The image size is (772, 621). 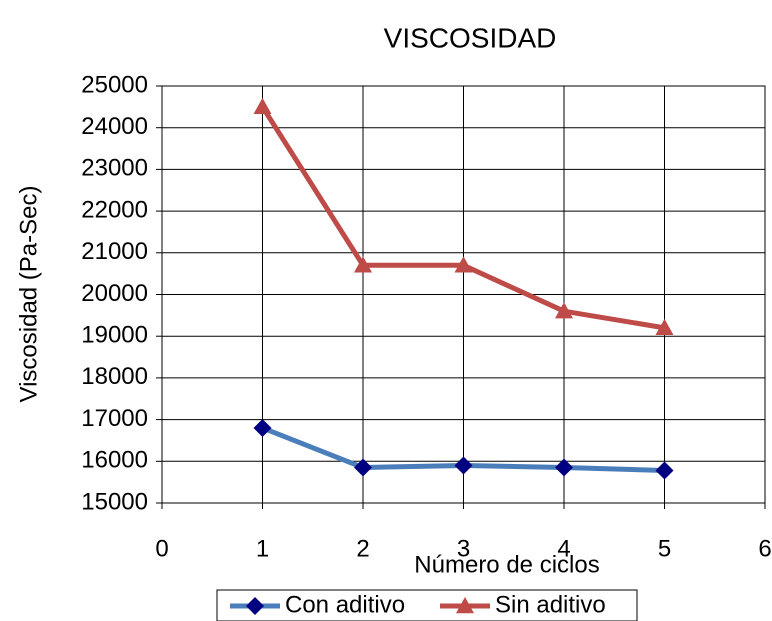 I want to click on y-axis-label: Viscosidad (Pa-Sec), so click(x=28, y=294).